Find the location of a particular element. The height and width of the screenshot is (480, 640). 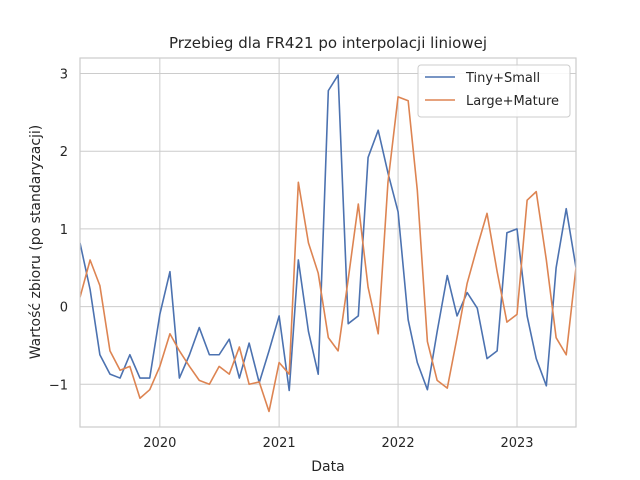

y-tick-label: 3 is located at coordinates (64, 75).